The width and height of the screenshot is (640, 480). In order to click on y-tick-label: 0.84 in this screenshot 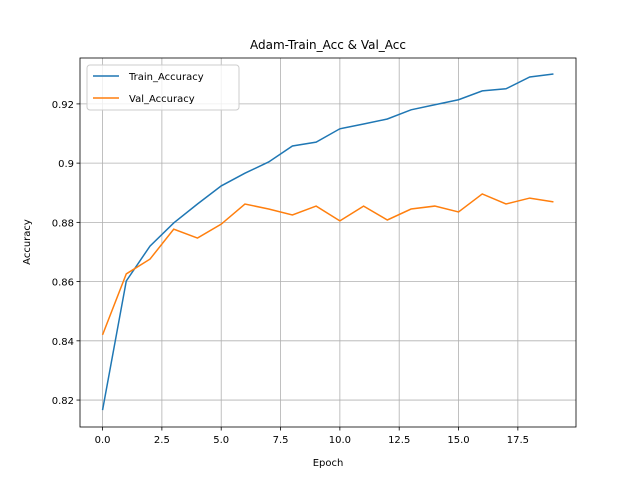, I will do `click(63, 342)`.